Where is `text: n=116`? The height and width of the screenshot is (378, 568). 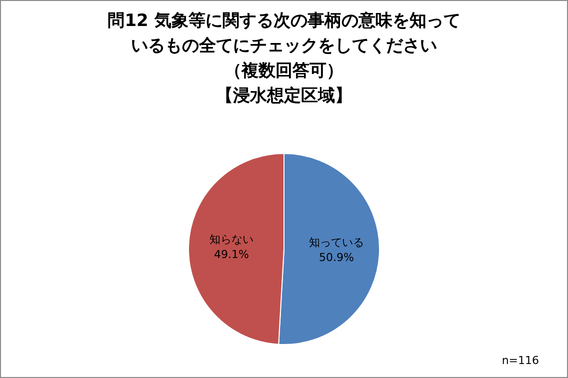
text: n=116 is located at coordinates (520, 360).